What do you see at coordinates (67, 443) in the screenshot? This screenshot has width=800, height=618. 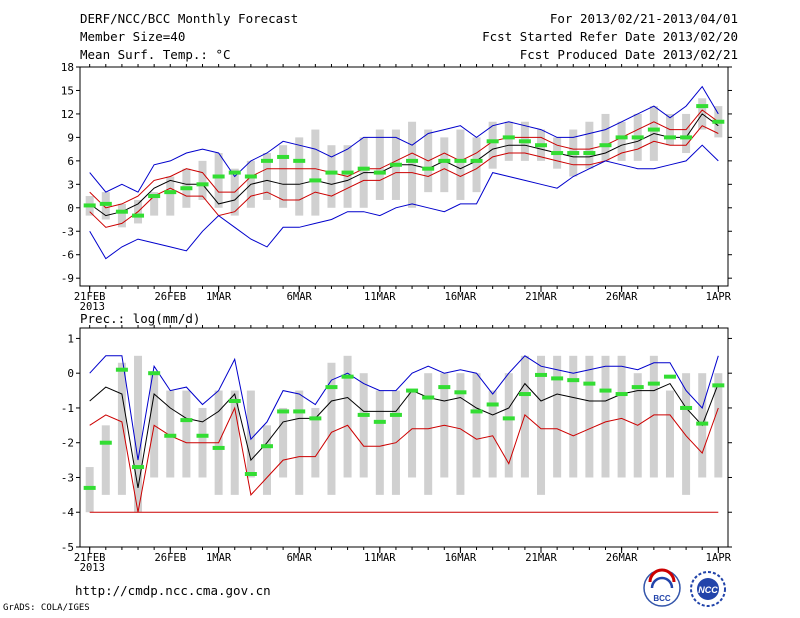 I see `y-tick-label: -2` at bounding box center [67, 443].